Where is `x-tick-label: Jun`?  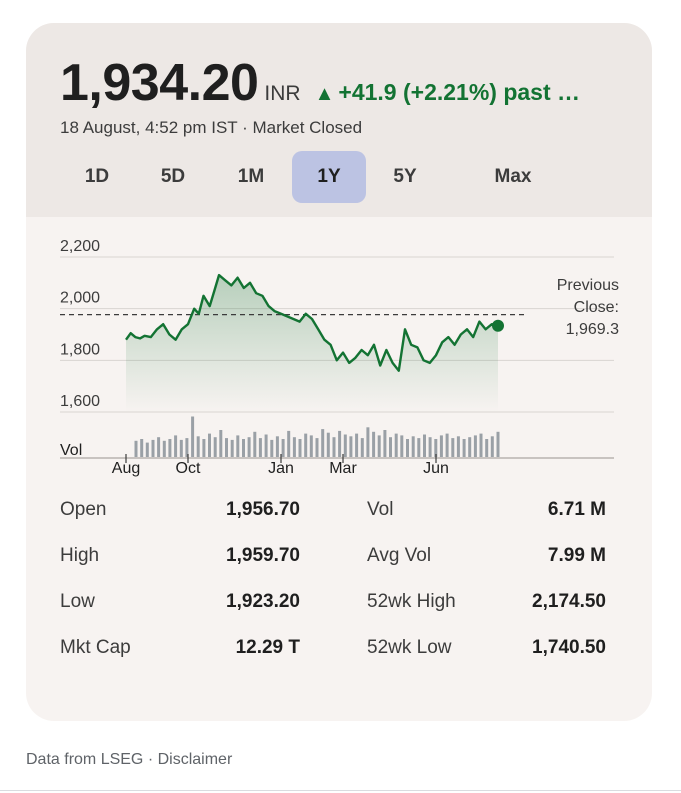 x-tick-label: Jun is located at coordinates (436, 468).